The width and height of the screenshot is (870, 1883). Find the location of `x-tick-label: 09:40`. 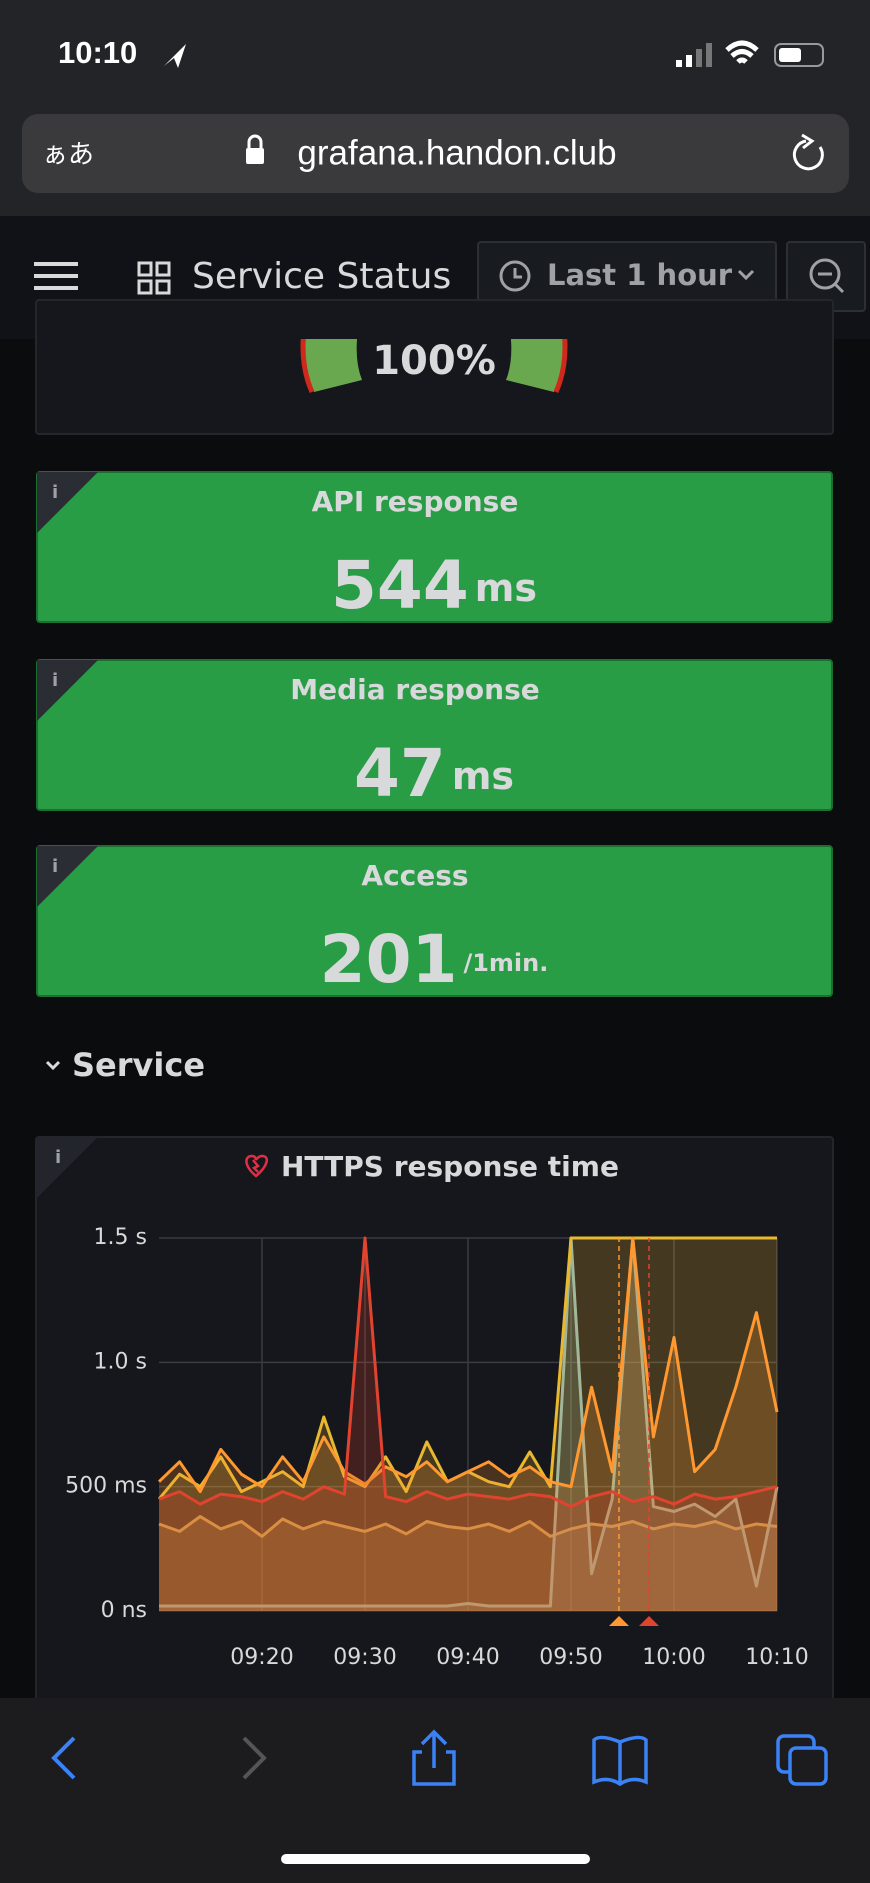

x-tick-label: 09:40 is located at coordinates (467, 1657).